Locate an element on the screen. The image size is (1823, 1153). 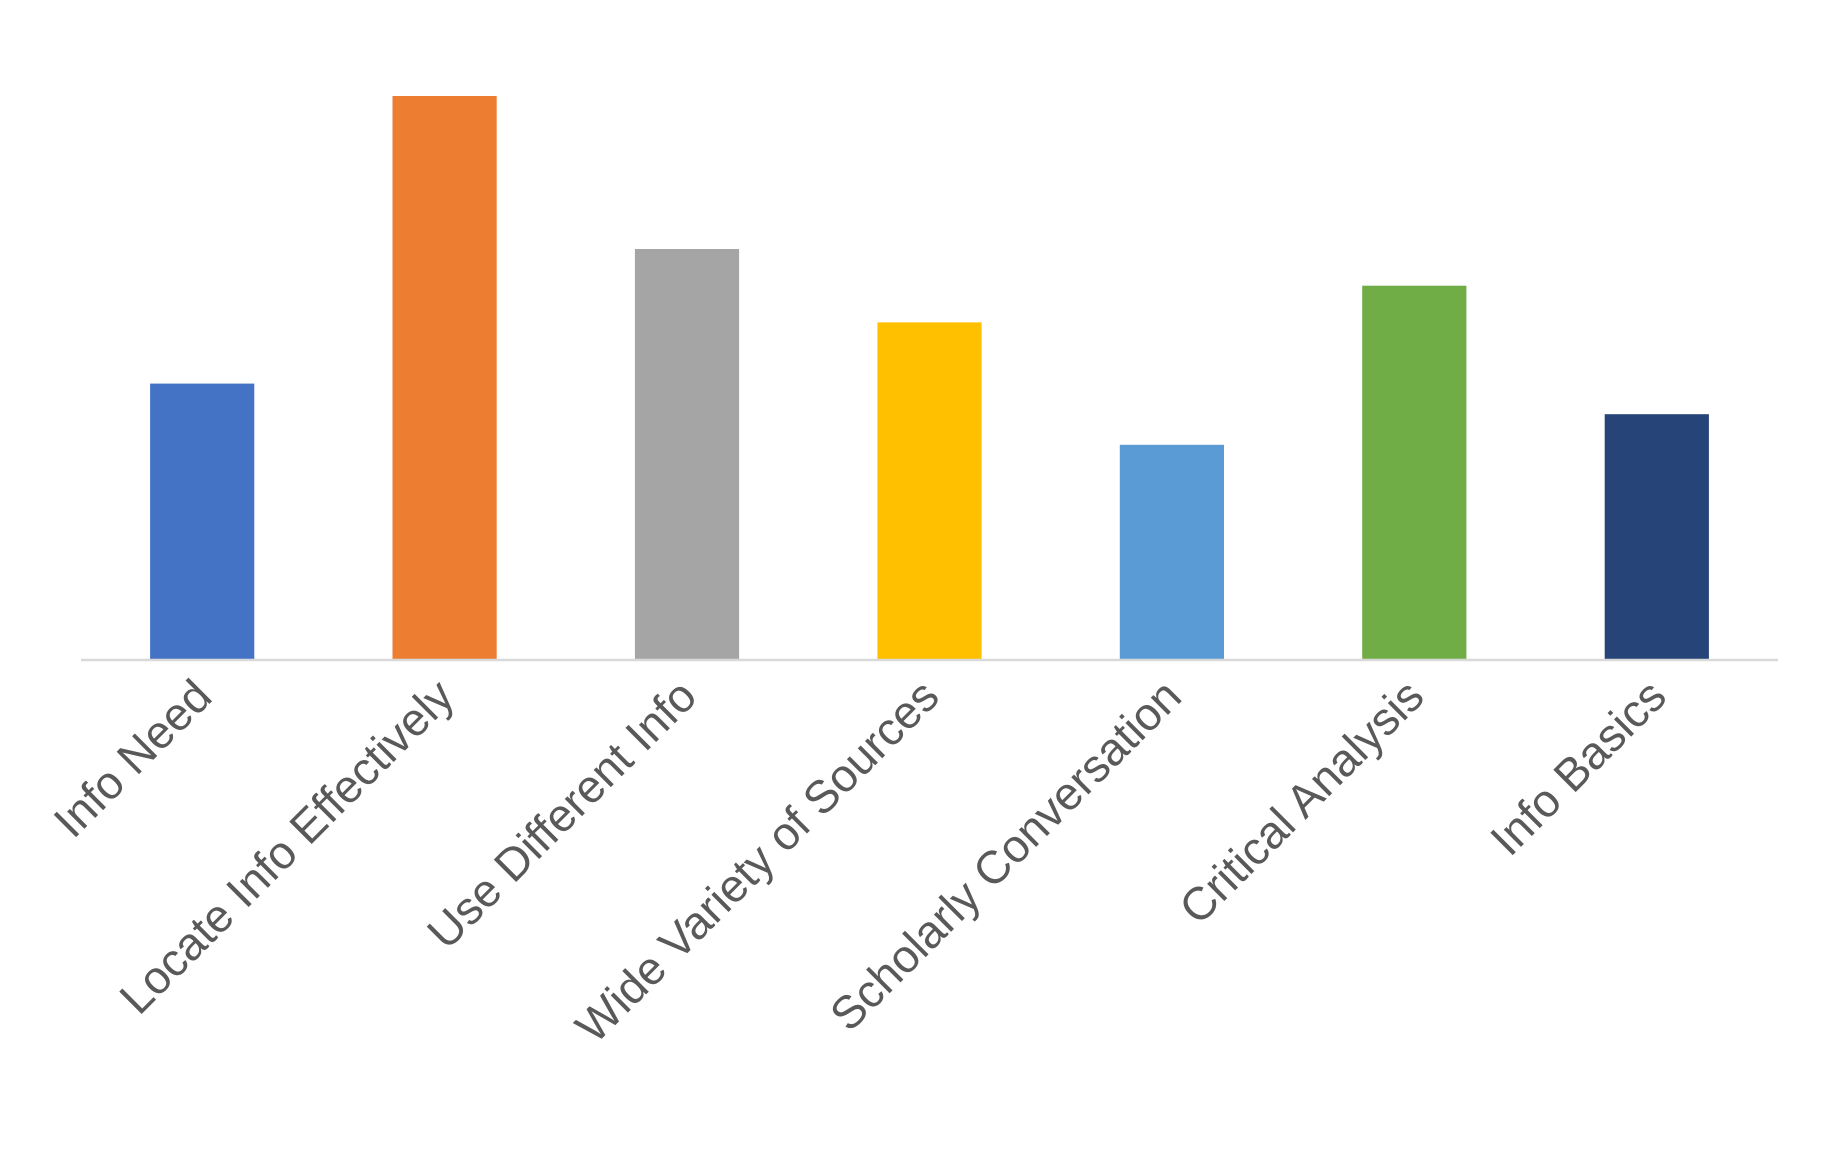
category-label-critical-analysis: Critical Analysis is located at coordinates (1301, 801).